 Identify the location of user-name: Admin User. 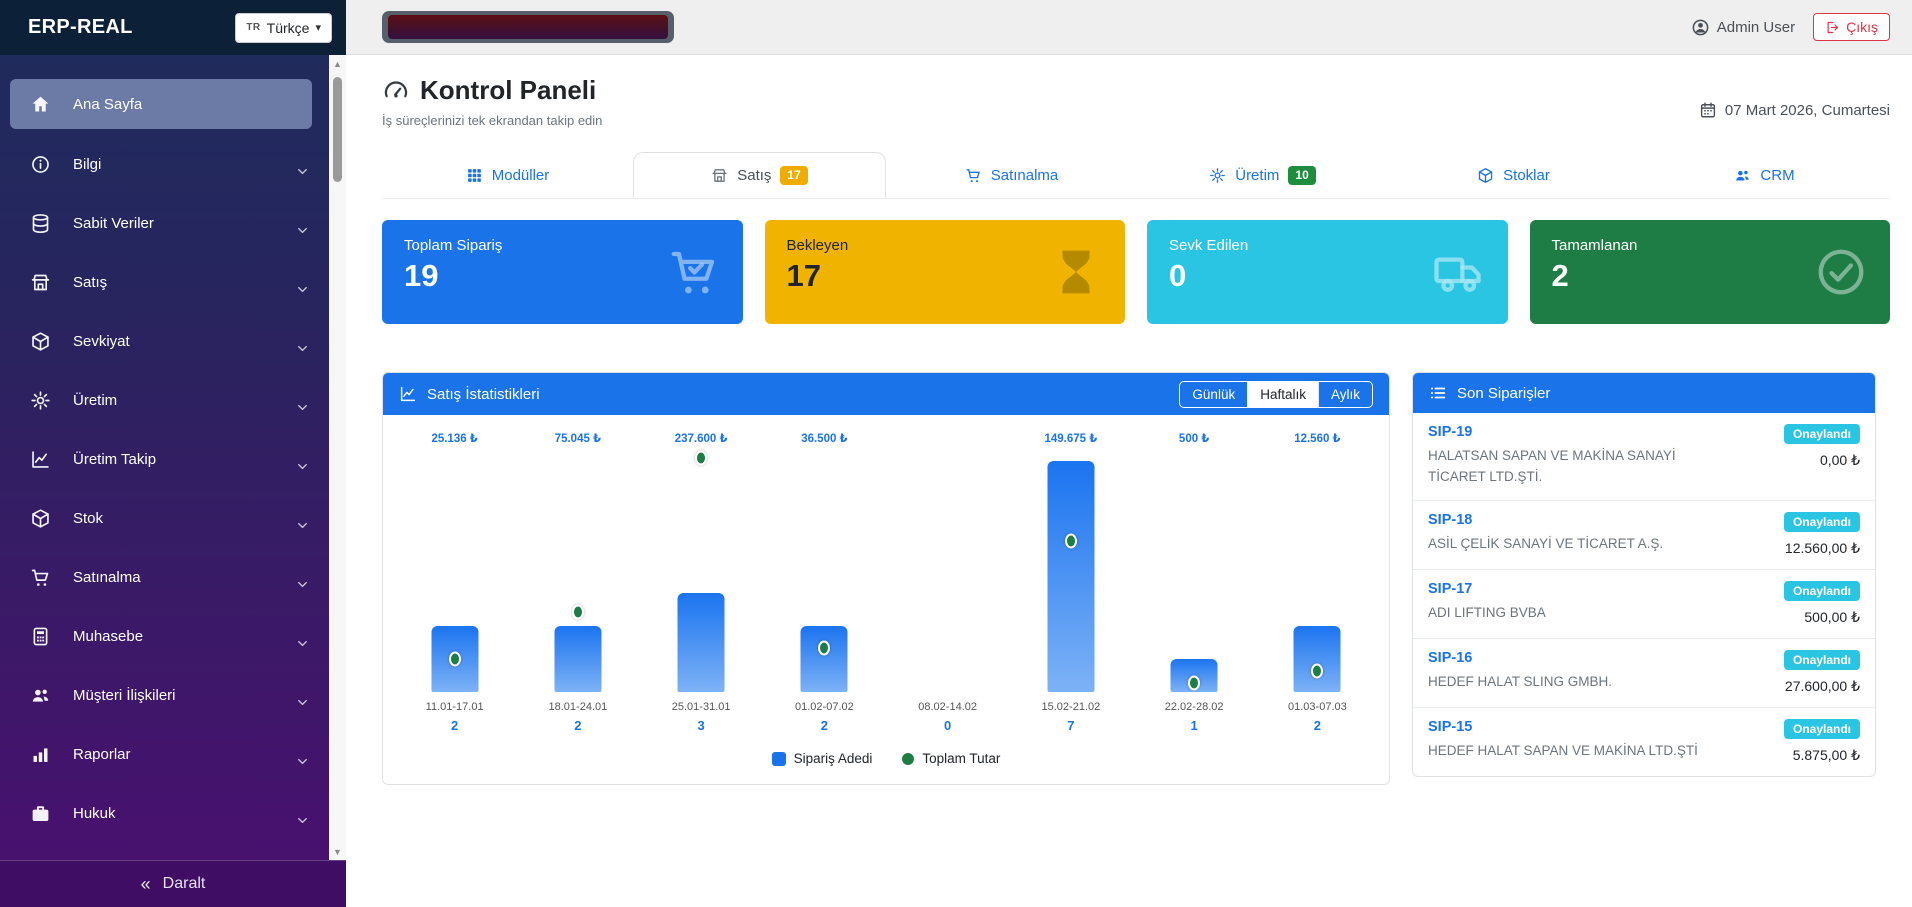
(1756, 27).